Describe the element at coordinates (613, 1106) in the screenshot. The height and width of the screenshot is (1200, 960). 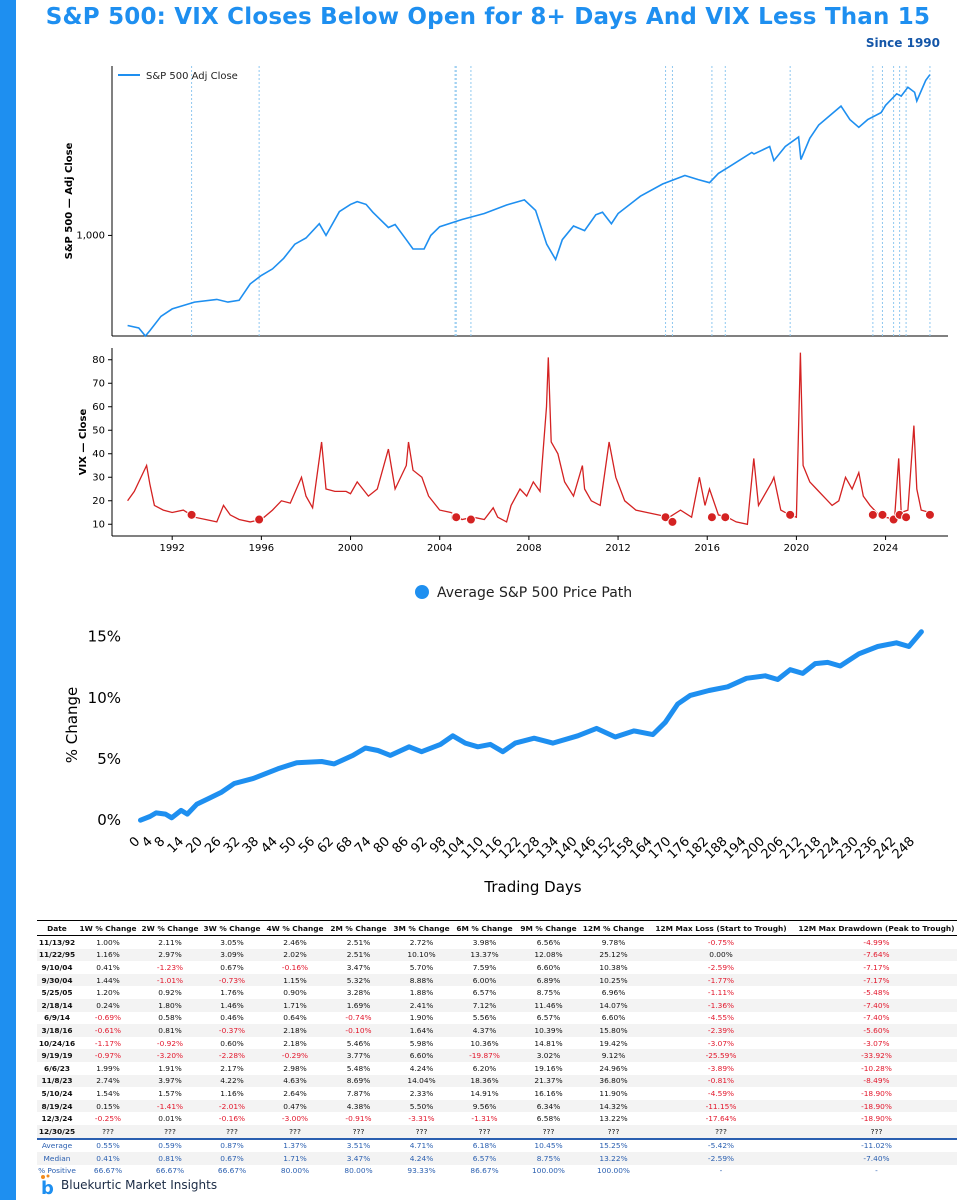
I see `table-cell: 14.32%` at that location.